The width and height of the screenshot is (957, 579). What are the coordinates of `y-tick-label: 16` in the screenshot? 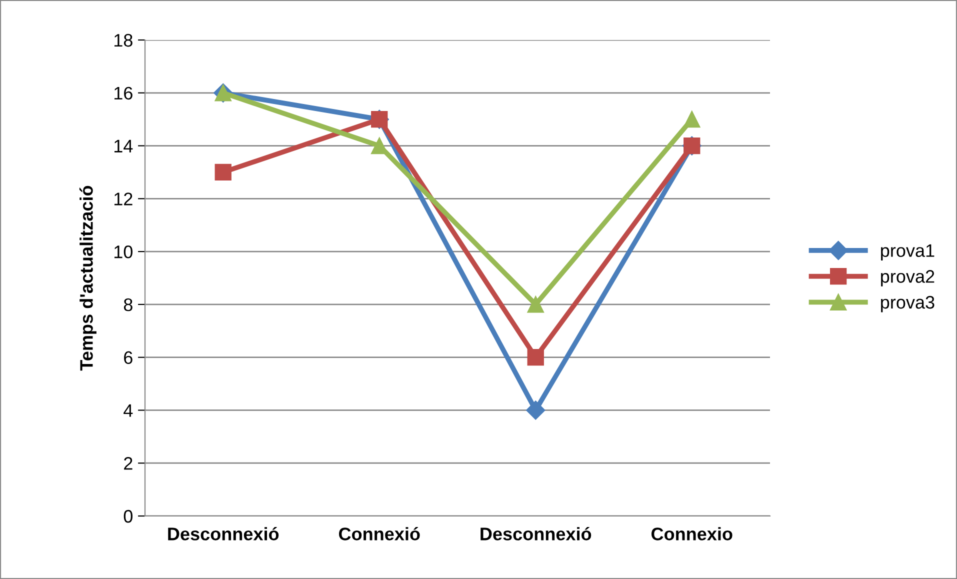 It's located at (123, 93).